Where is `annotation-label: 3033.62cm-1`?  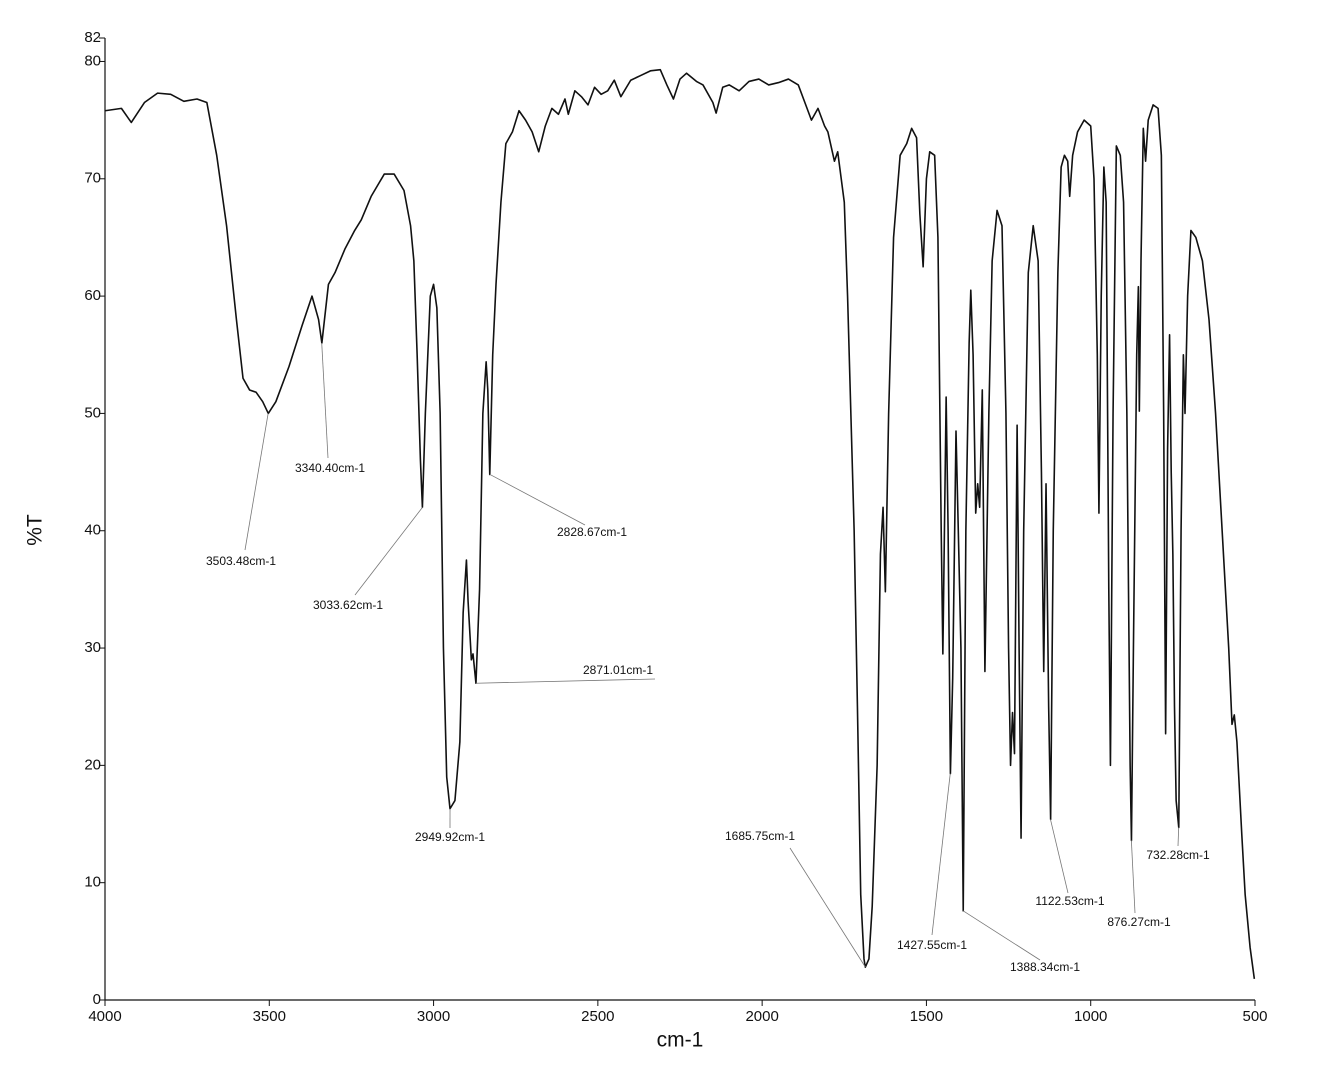 annotation-label: 3033.62cm-1 is located at coordinates (348, 605).